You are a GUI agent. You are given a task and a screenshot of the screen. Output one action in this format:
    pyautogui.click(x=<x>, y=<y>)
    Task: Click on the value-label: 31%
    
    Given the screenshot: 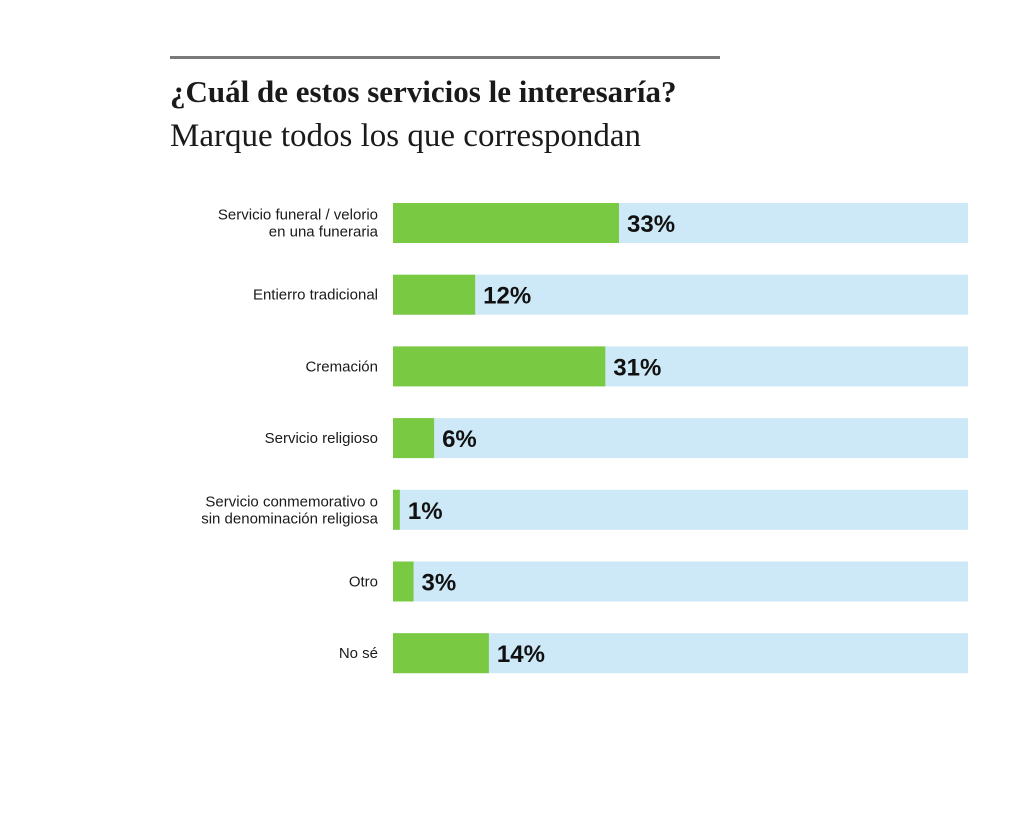 What is the action you would take?
    pyautogui.click(x=637, y=367)
    